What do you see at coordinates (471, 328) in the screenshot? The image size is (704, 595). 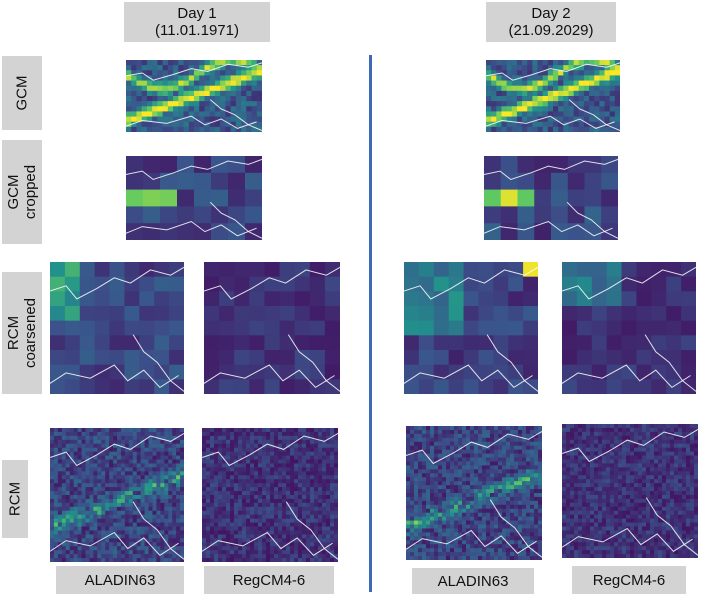 I see `rcm-coarsened-aladin63-day2` at bounding box center [471, 328].